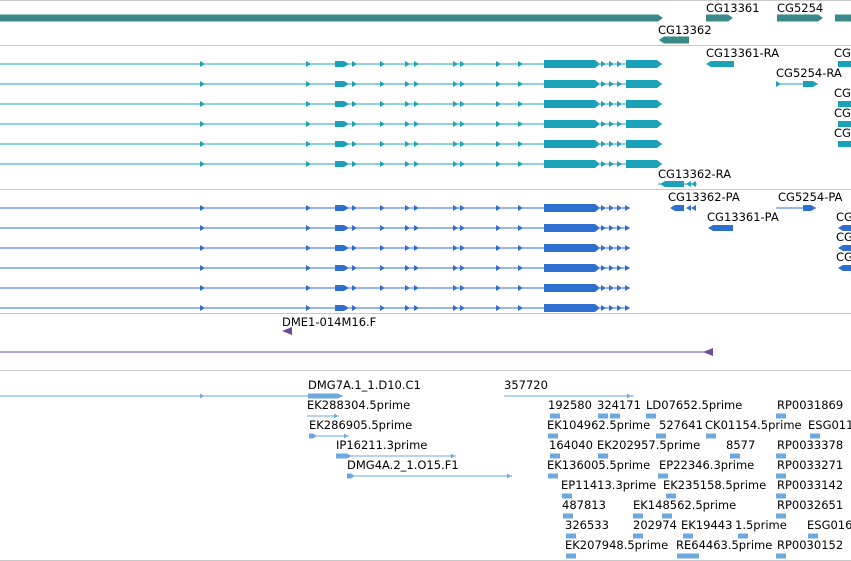 This screenshot has height=561, width=851. I want to click on protein-label: CG13362-PA, so click(704, 197).